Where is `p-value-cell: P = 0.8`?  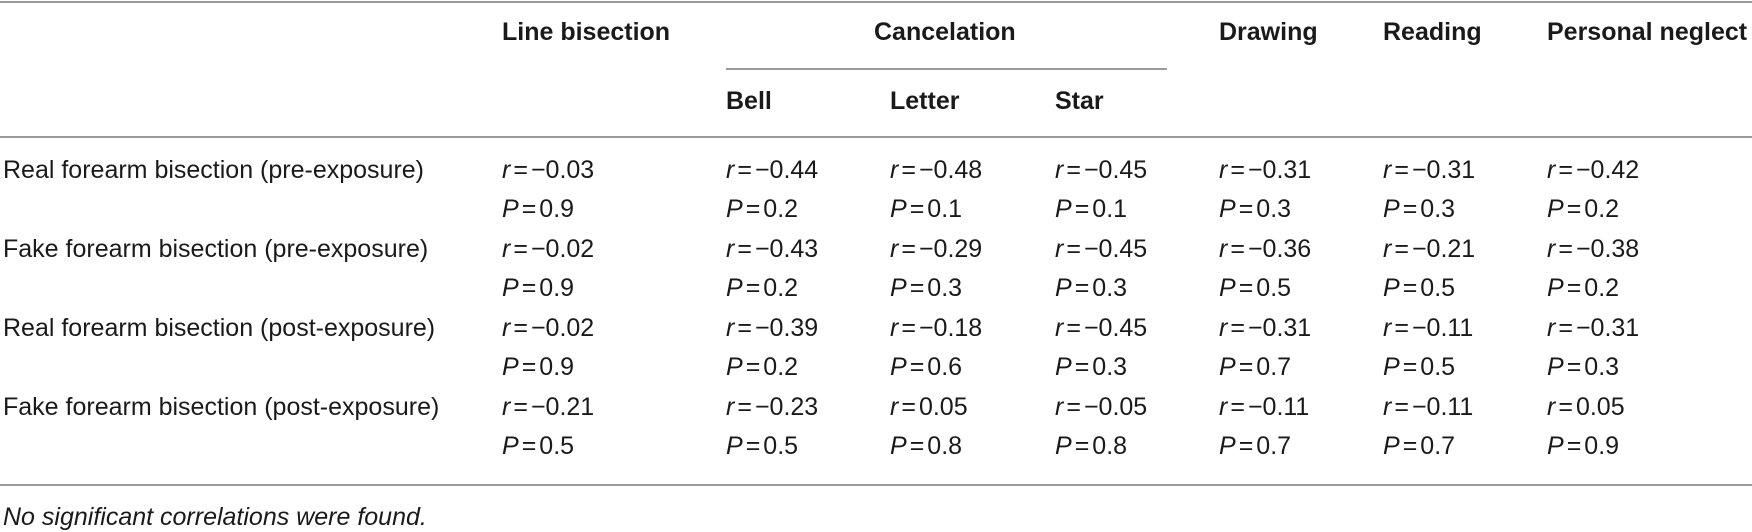
p-value-cell: P = 0.8 is located at coordinates (926, 446).